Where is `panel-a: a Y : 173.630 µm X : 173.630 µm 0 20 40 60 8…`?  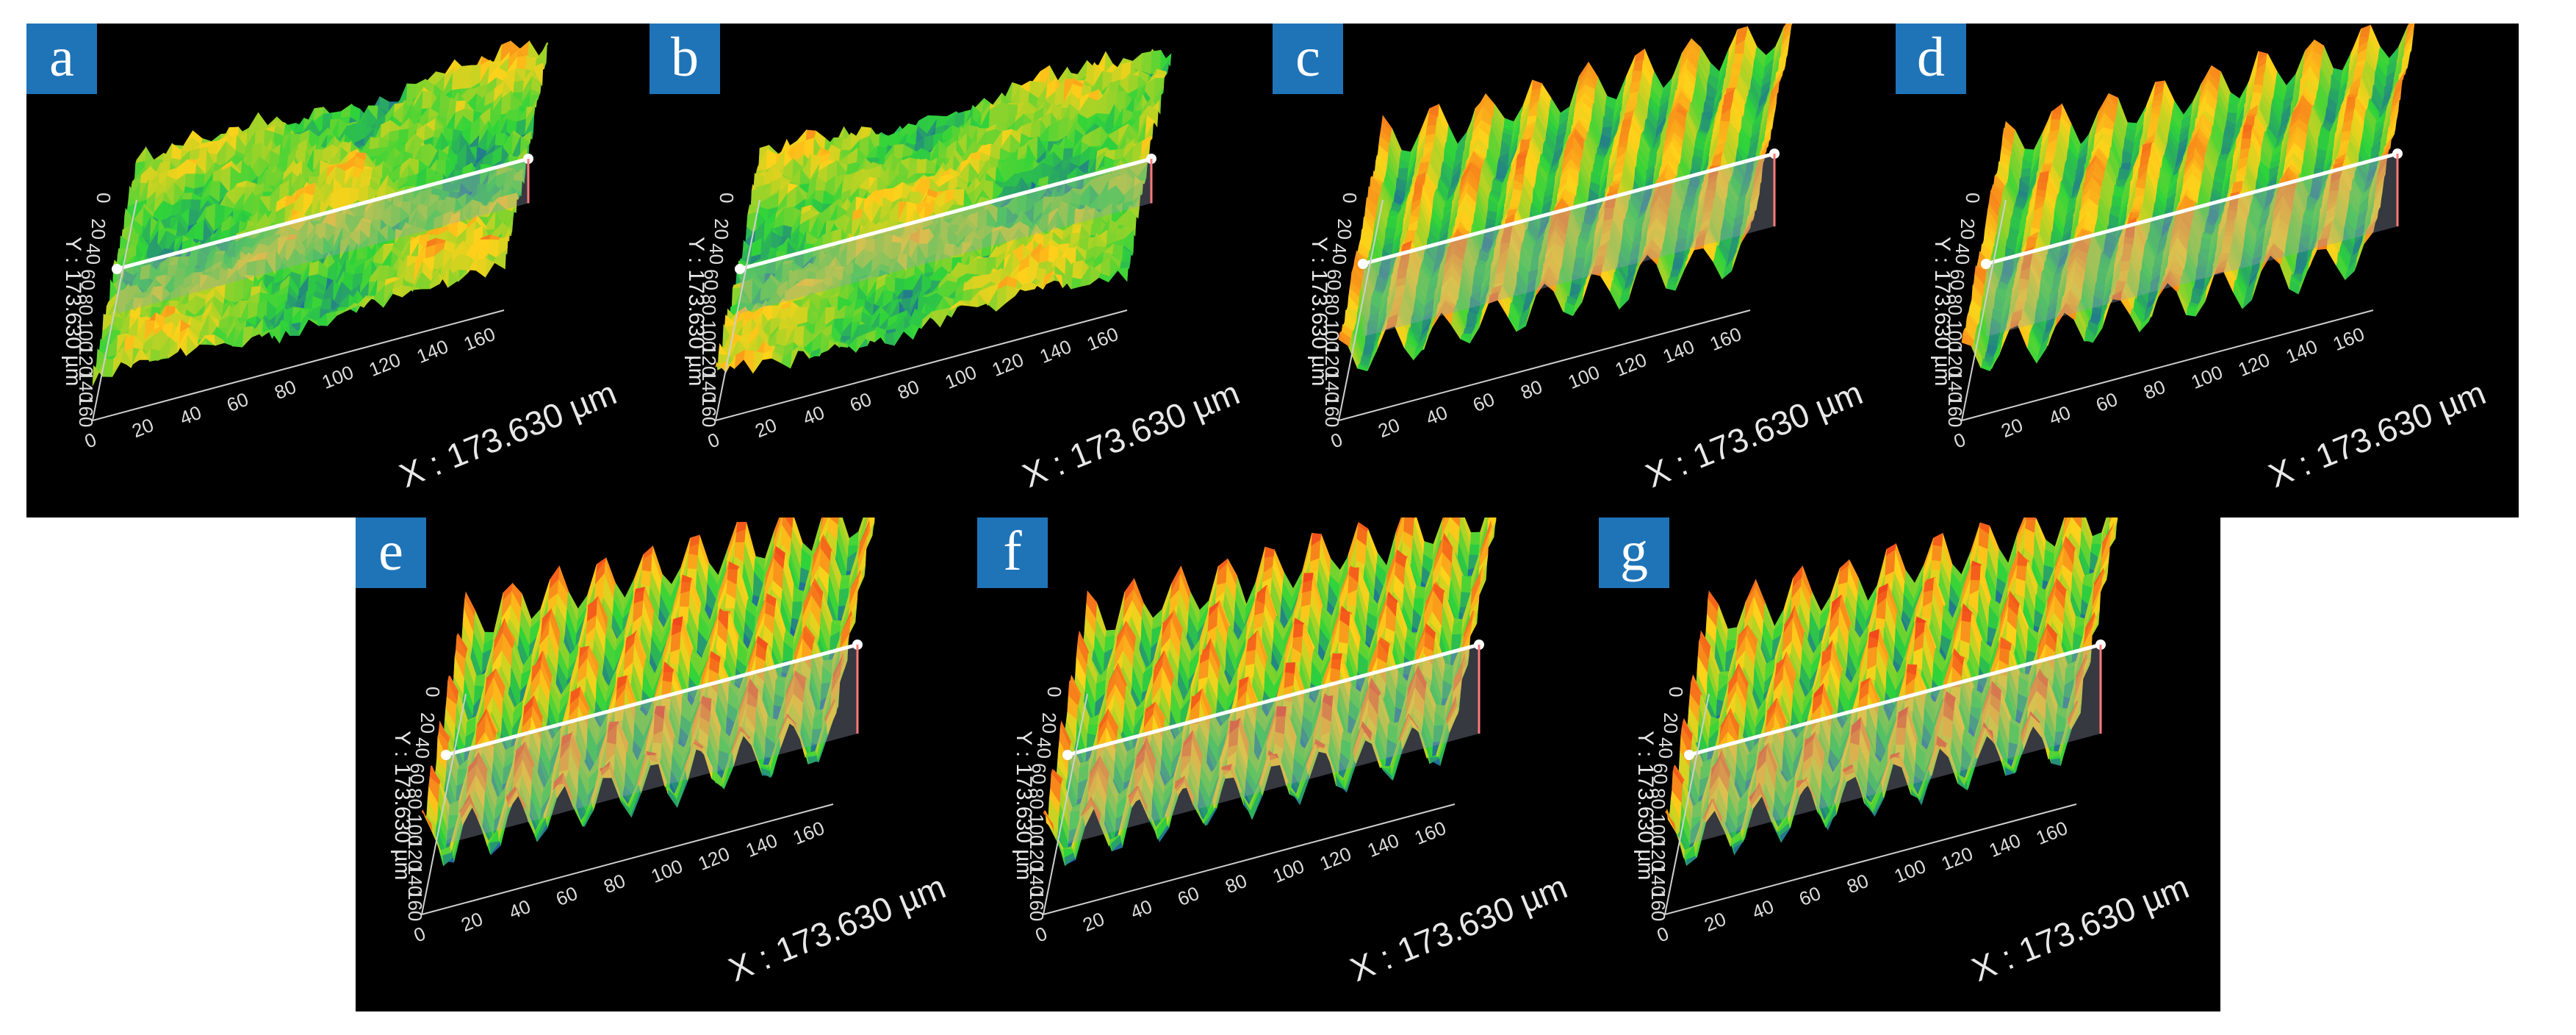 panel-a: a Y : 173.630 µm X : 173.630 µm 0 20 40 60 8… is located at coordinates (338, 271).